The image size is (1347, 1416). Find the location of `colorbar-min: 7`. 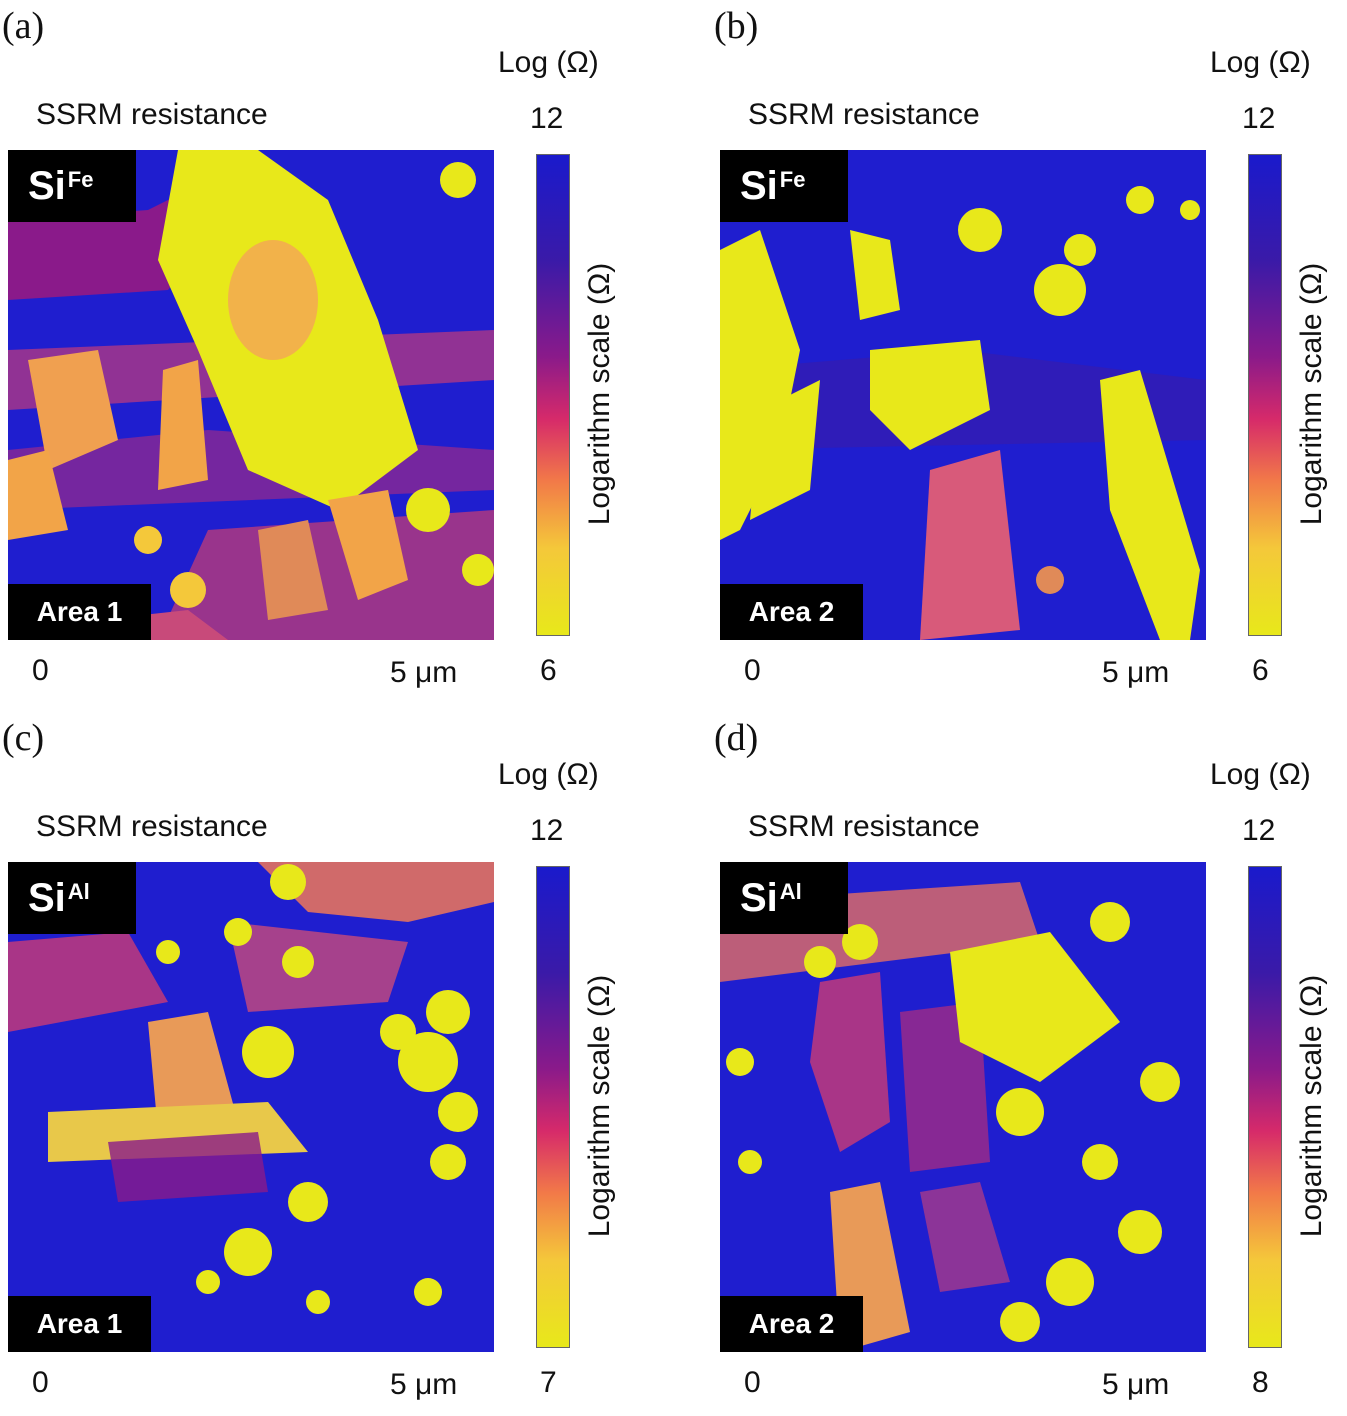

colorbar-min: 7 is located at coordinates (548, 1382).